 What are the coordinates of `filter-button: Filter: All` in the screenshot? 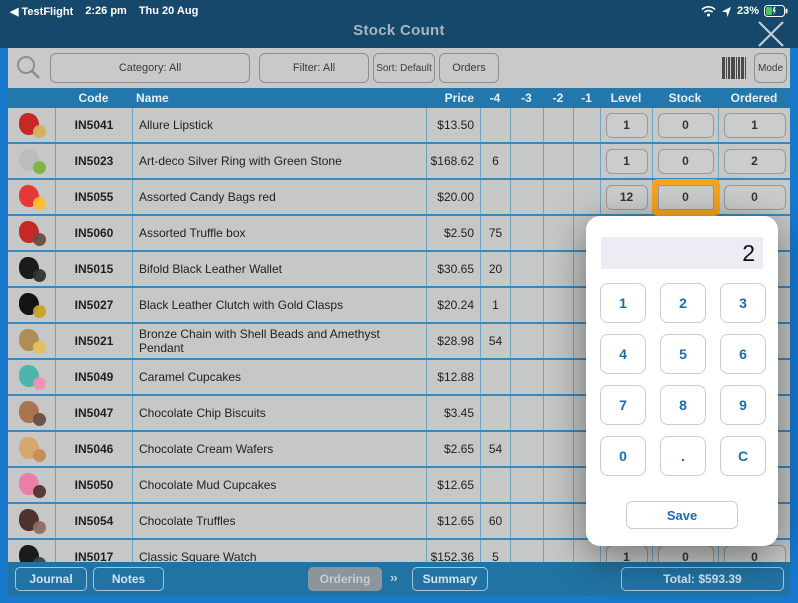 It's located at (314, 68).